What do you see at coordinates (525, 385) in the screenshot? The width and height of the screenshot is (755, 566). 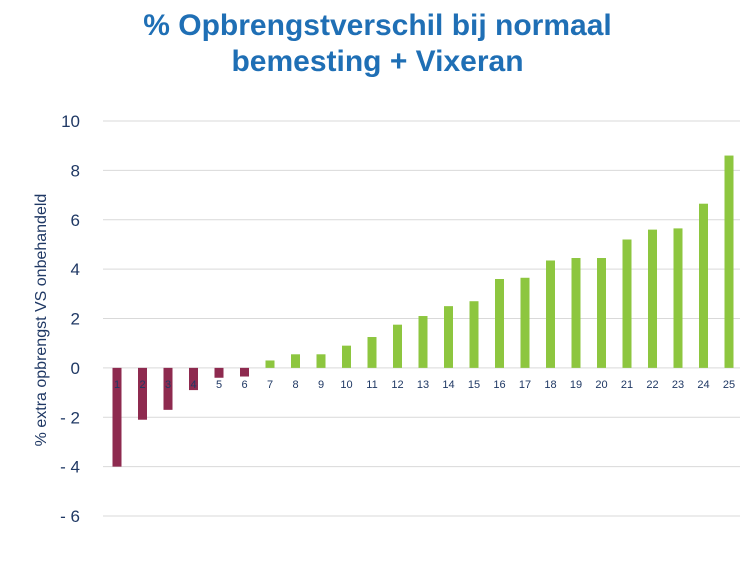 I see `x-tick-label: 17` at bounding box center [525, 385].